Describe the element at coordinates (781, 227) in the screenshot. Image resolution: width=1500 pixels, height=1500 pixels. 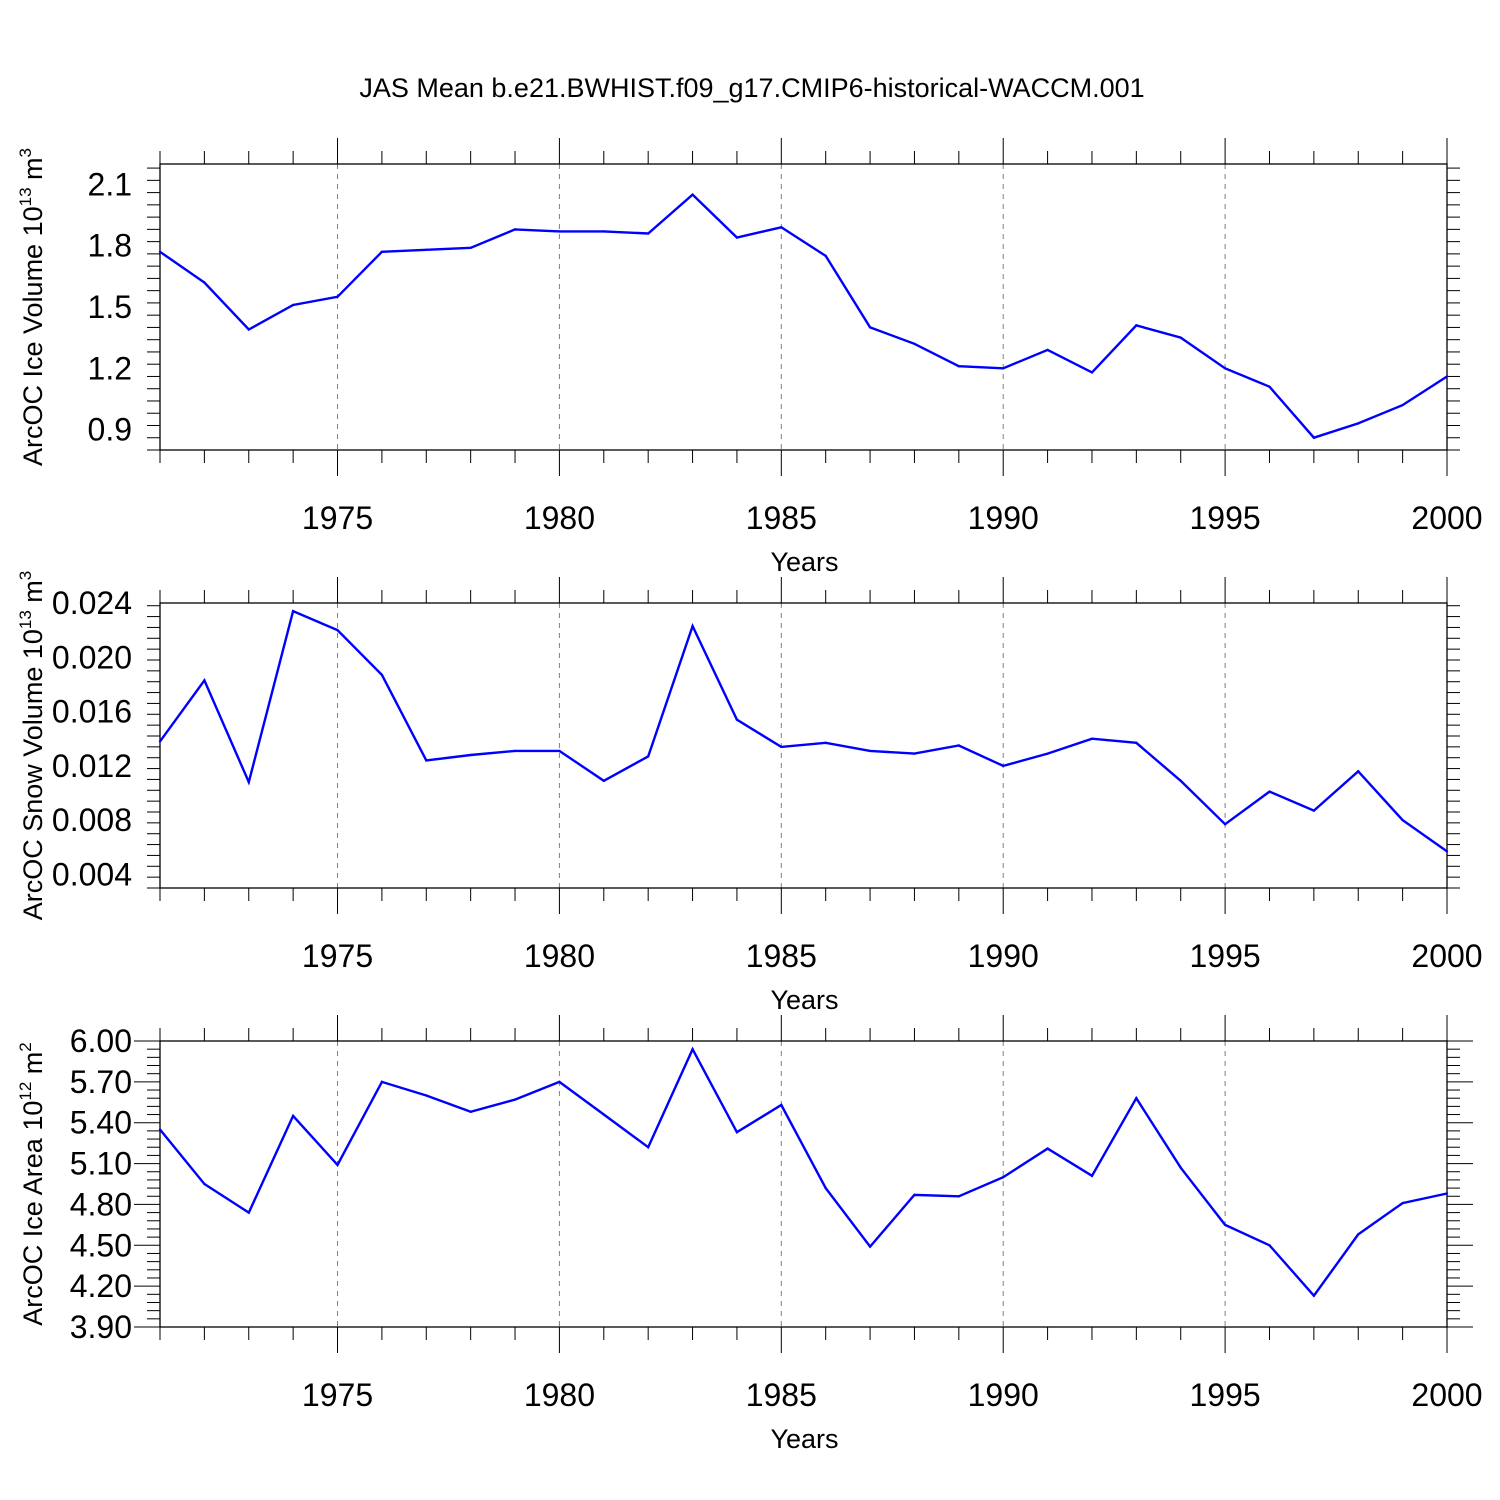
I see `data-point-1985` at that location.